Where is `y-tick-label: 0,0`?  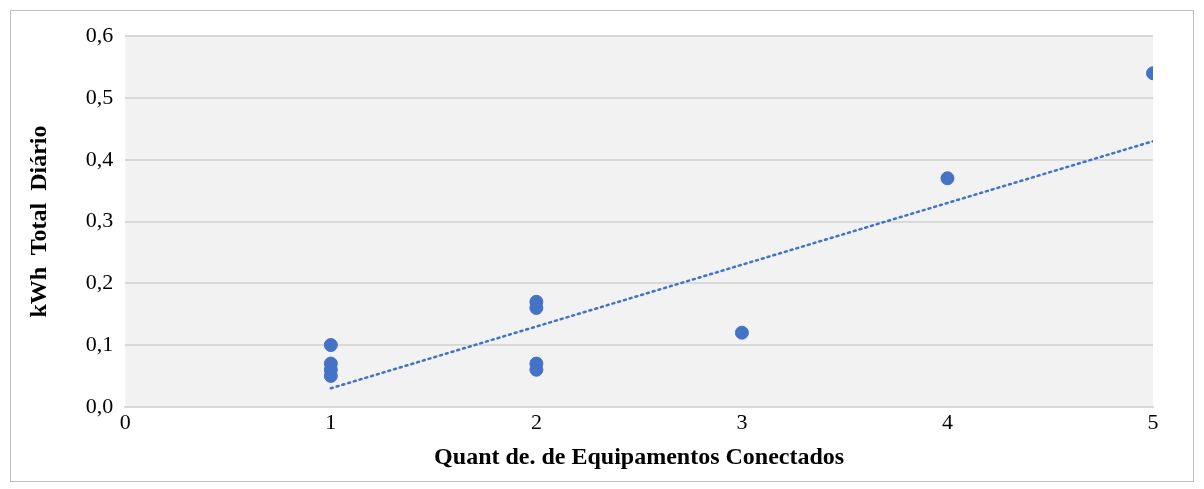 y-tick-label: 0,0 is located at coordinates (99, 405).